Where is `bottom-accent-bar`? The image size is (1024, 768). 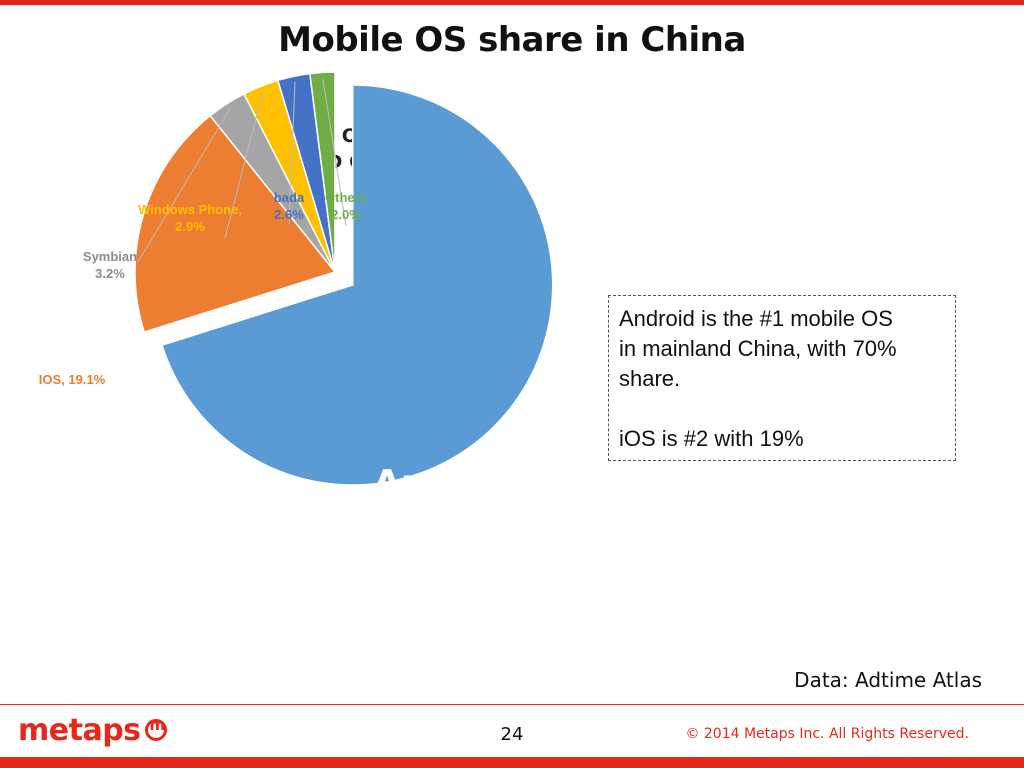
bottom-accent-bar is located at coordinates (512, 762).